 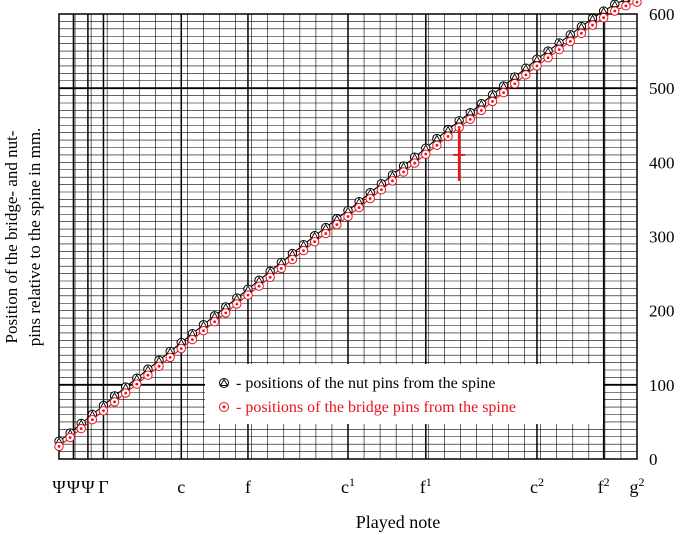 I want to click on x-tick-label: Γ, so click(x=103, y=487).